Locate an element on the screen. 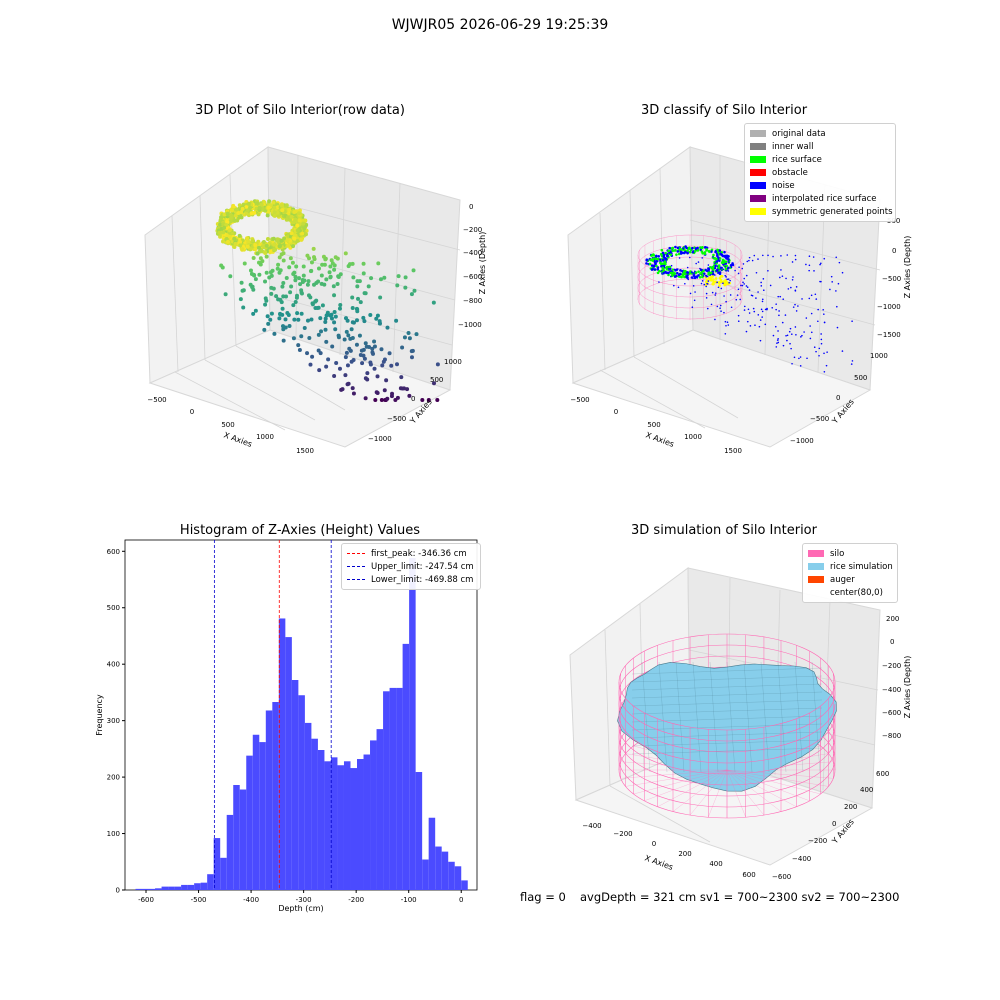 The width and height of the screenshot is (1000, 1000). plot2-ytick: 0 is located at coordinates (838, 398).